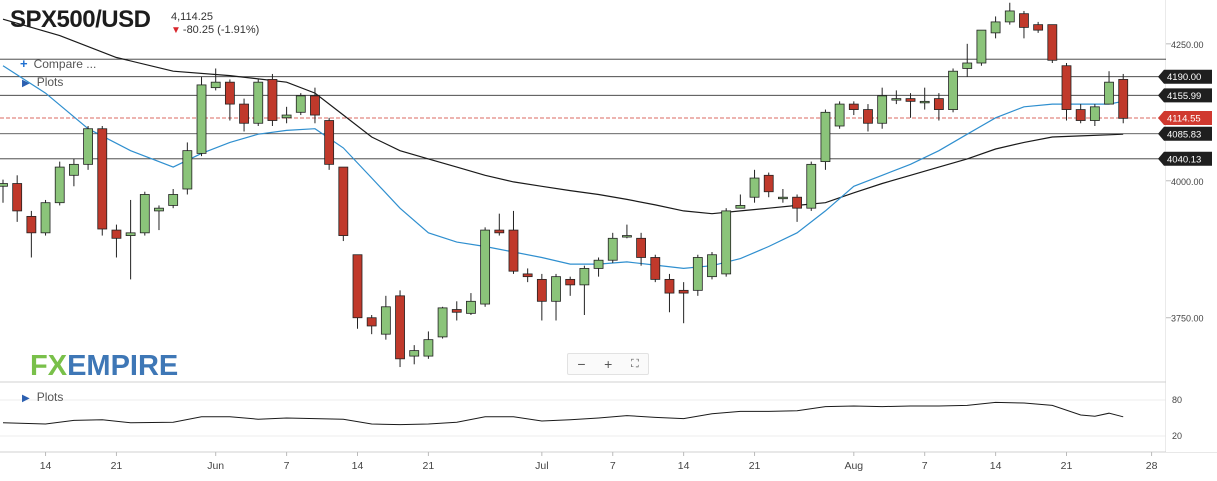 The height and width of the screenshot is (481, 1217). I want to click on price-change: ▼ -80.25 (-1.91%), so click(215, 30).